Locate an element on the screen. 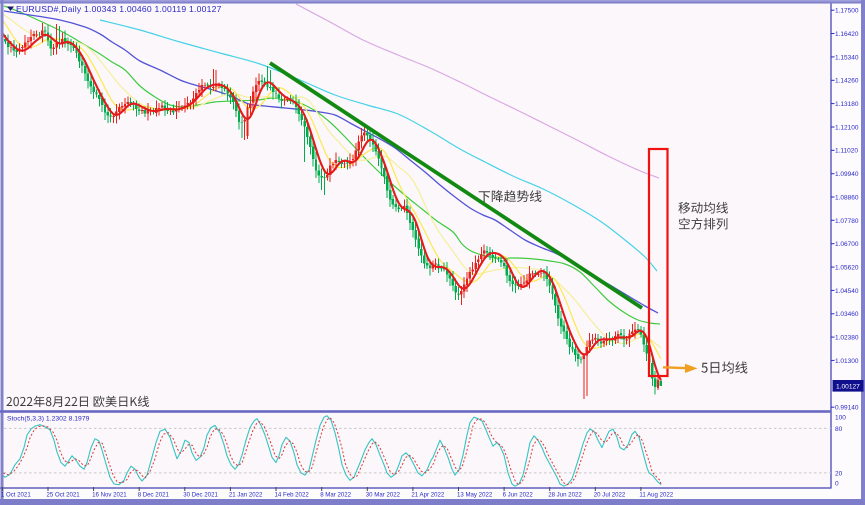 The width and height of the screenshot is (865, 505). svg-text: 21 Jan 2022 is located at coordinates (246, 494).